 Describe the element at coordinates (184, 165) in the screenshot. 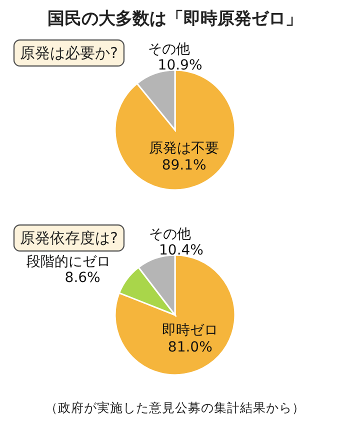

I see `data-label: 89.1%` at that location.